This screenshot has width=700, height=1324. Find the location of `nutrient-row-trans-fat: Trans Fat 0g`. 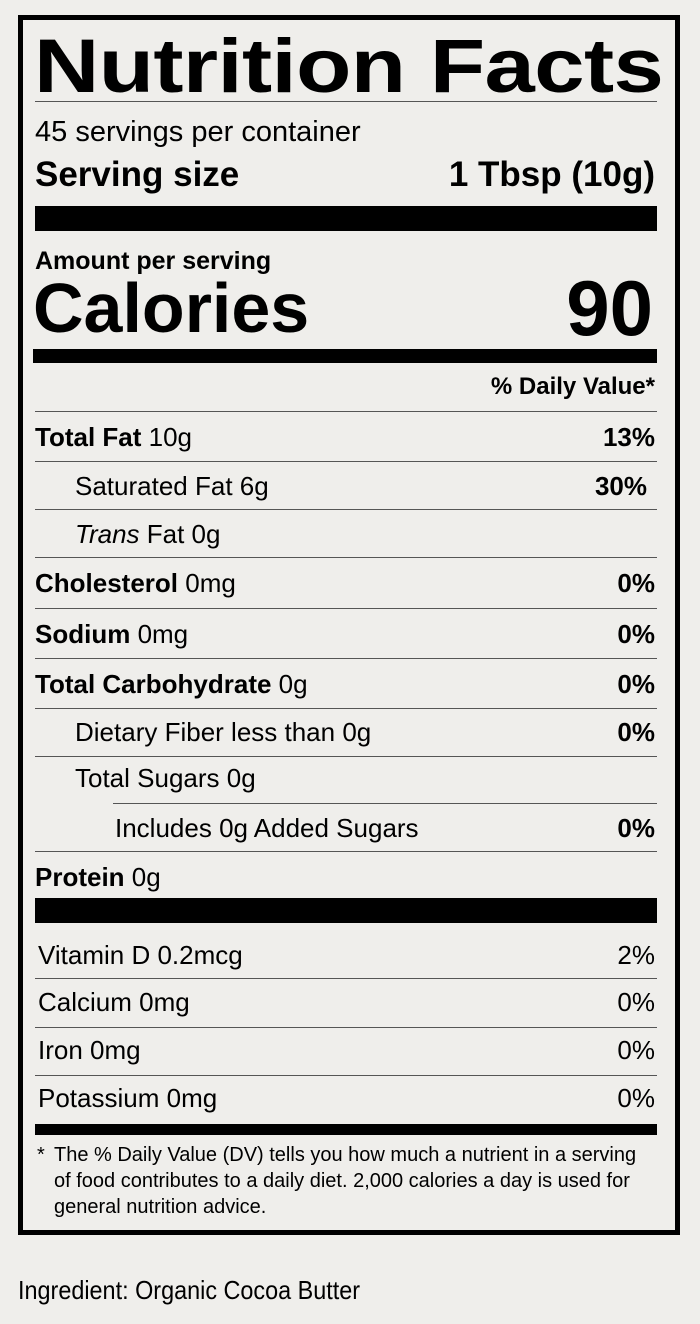

nutrient-row-trans-fat: Trans Fat 0g is located at coordinates (148, 534).